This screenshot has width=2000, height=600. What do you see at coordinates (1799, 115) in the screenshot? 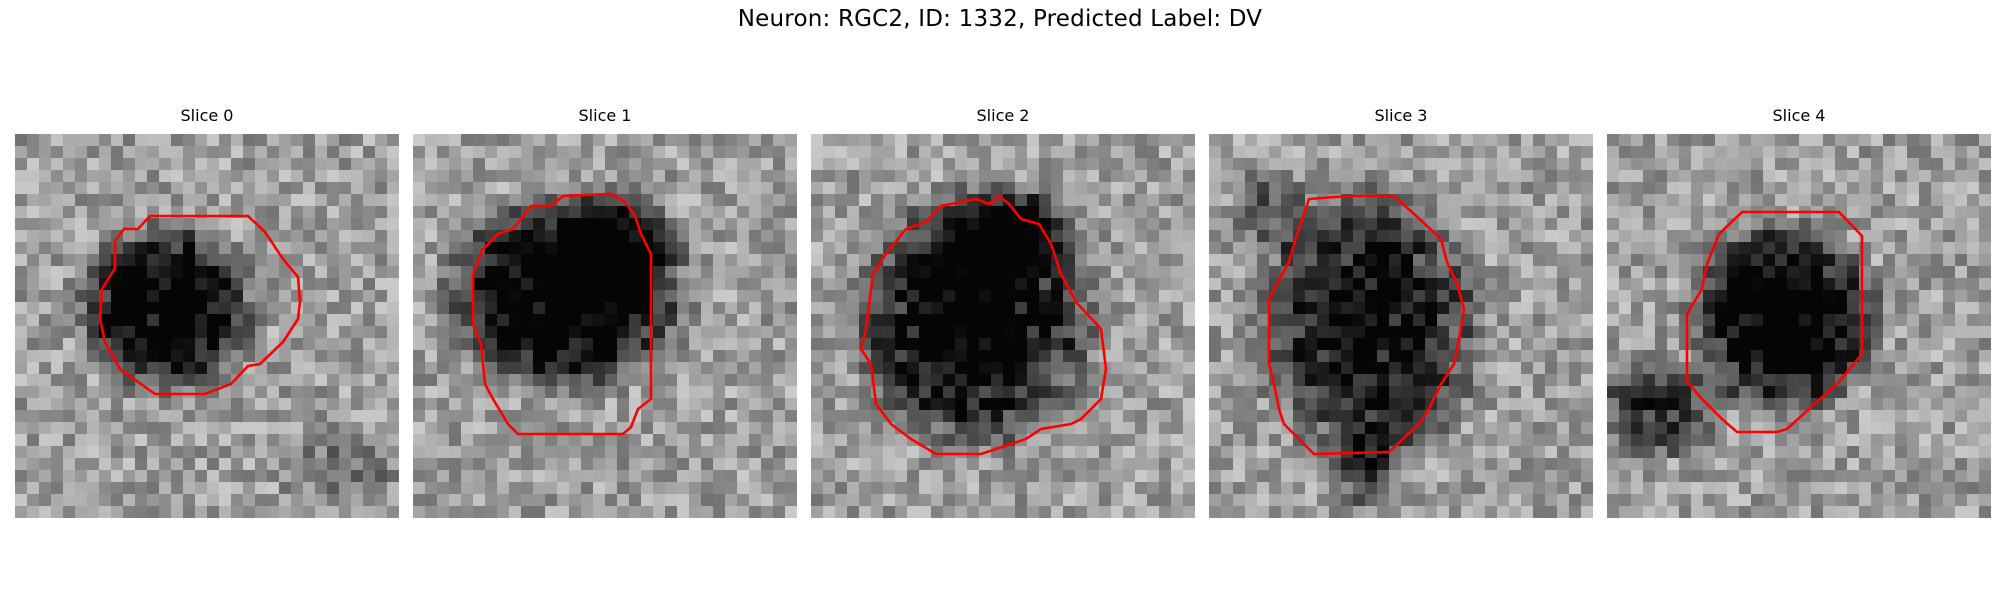
I see `slice-title: Slice 4` at bounding box center [1799, 115].